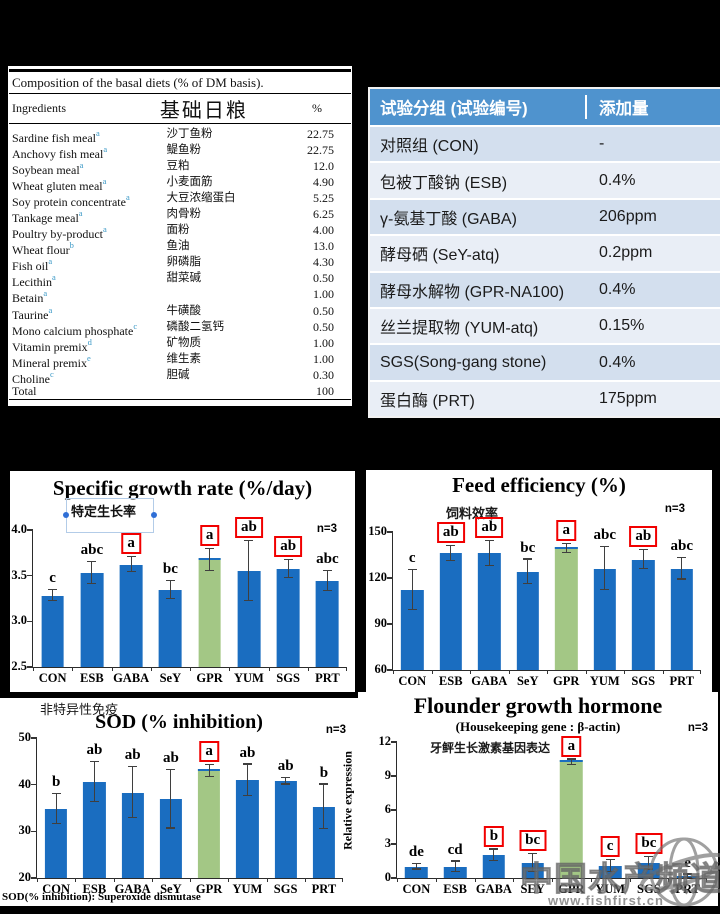  Describe the element at coordinates (327, 607) in the screenshot. I see `bar-slot: abc PRT` at that location.